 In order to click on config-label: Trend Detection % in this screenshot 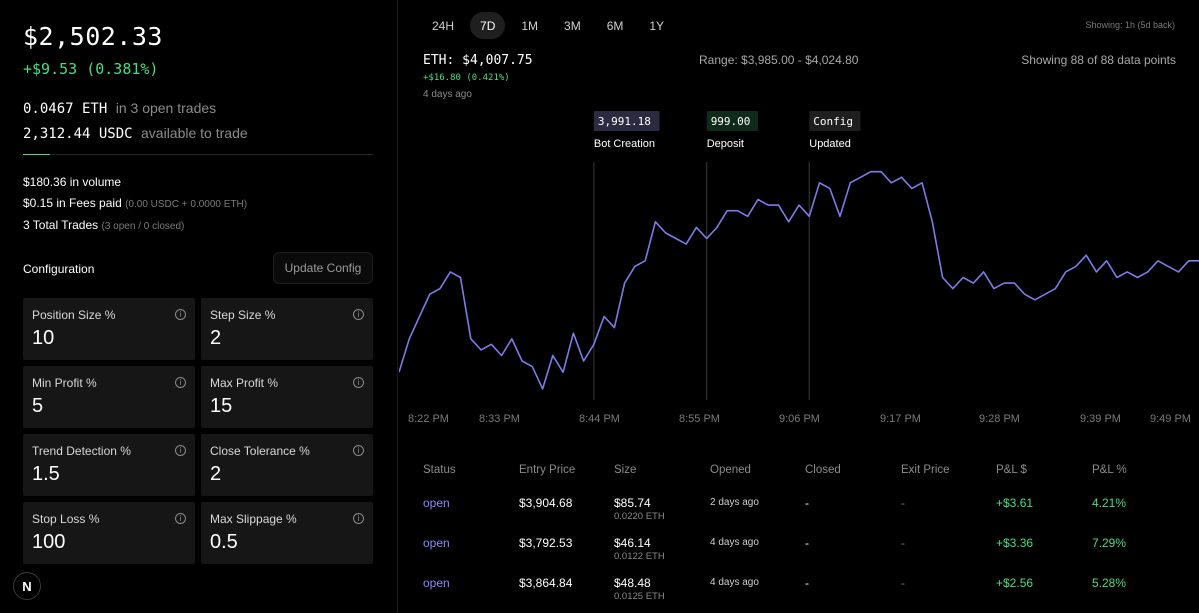, I will do `click(81, 451)`.